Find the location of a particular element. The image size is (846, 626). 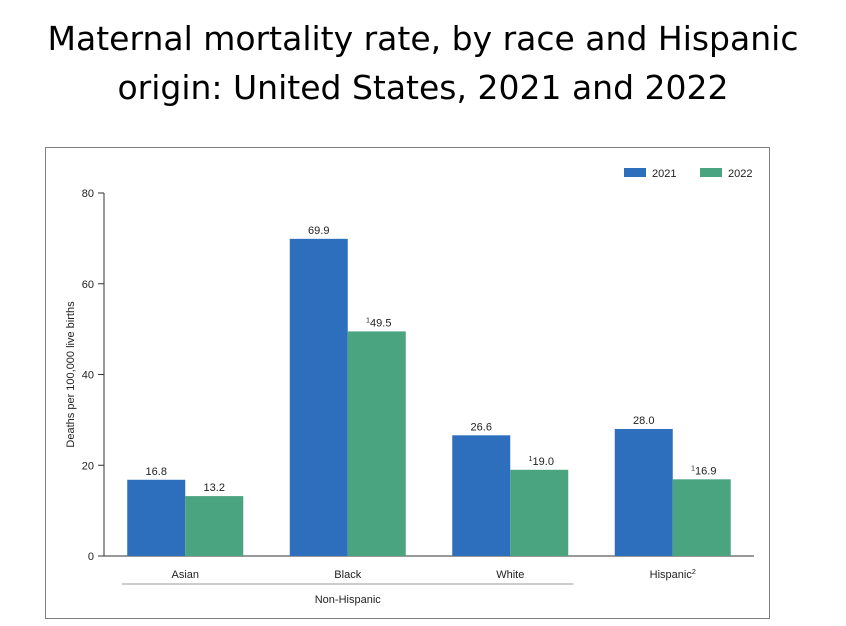

group-label-text: Non-Hispanic is located at coordinates (348, 600).